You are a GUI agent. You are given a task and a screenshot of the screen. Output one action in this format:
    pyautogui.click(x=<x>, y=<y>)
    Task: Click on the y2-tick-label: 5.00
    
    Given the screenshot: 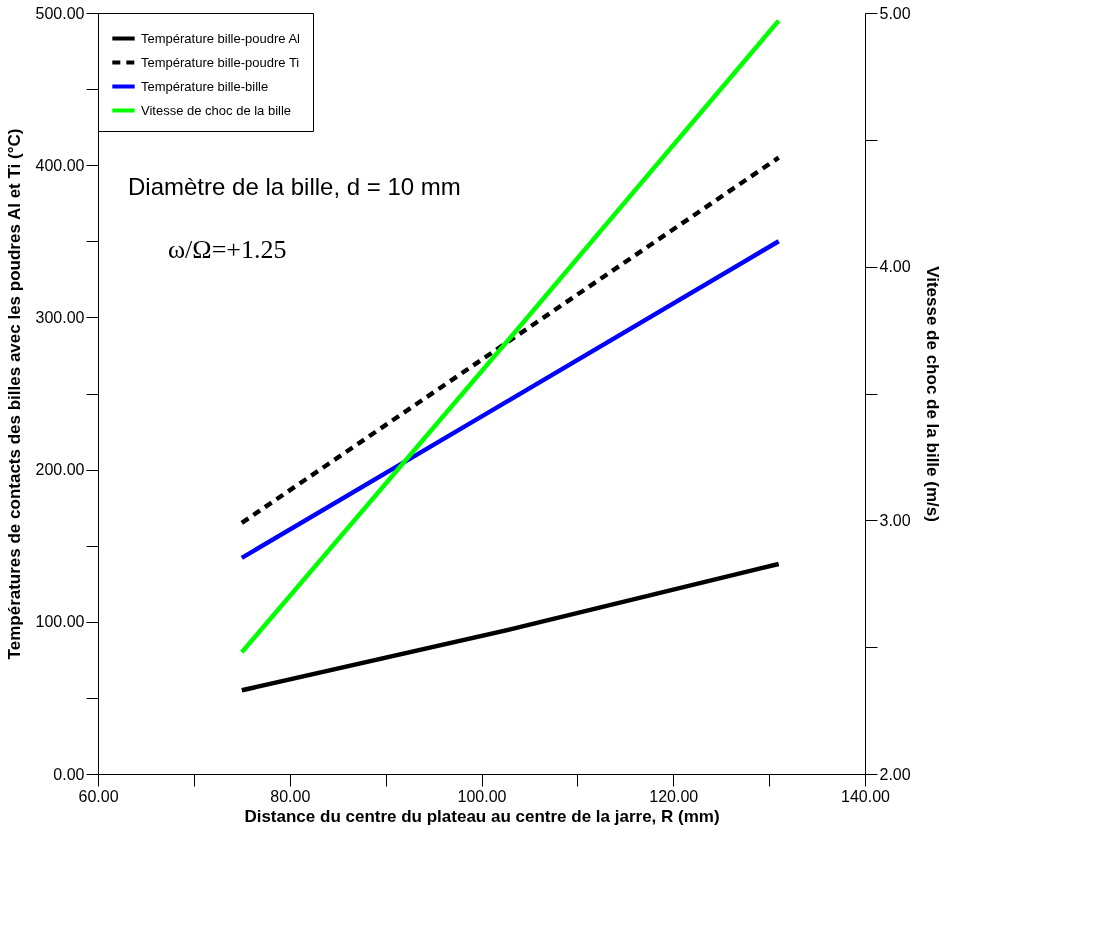 What is the action you would take?
    pyautogui.click(x=895, y=13)
    